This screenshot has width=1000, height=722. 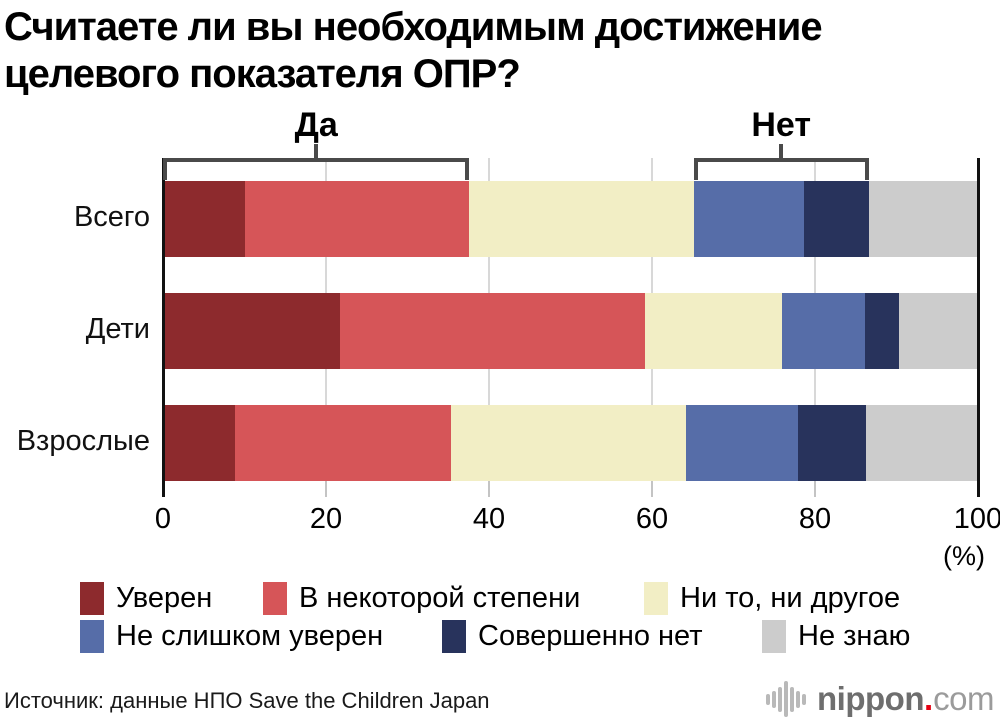 I want to click on bar-segment-cat3-series3, so click(x=568, y=443).